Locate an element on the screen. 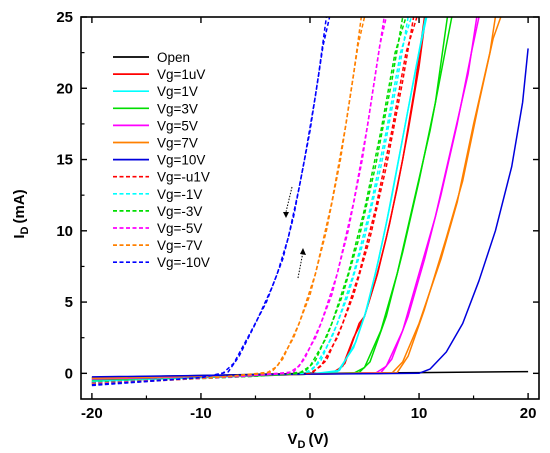  legend-label-9: Vg=-3V is located at coordinates (179, 211).